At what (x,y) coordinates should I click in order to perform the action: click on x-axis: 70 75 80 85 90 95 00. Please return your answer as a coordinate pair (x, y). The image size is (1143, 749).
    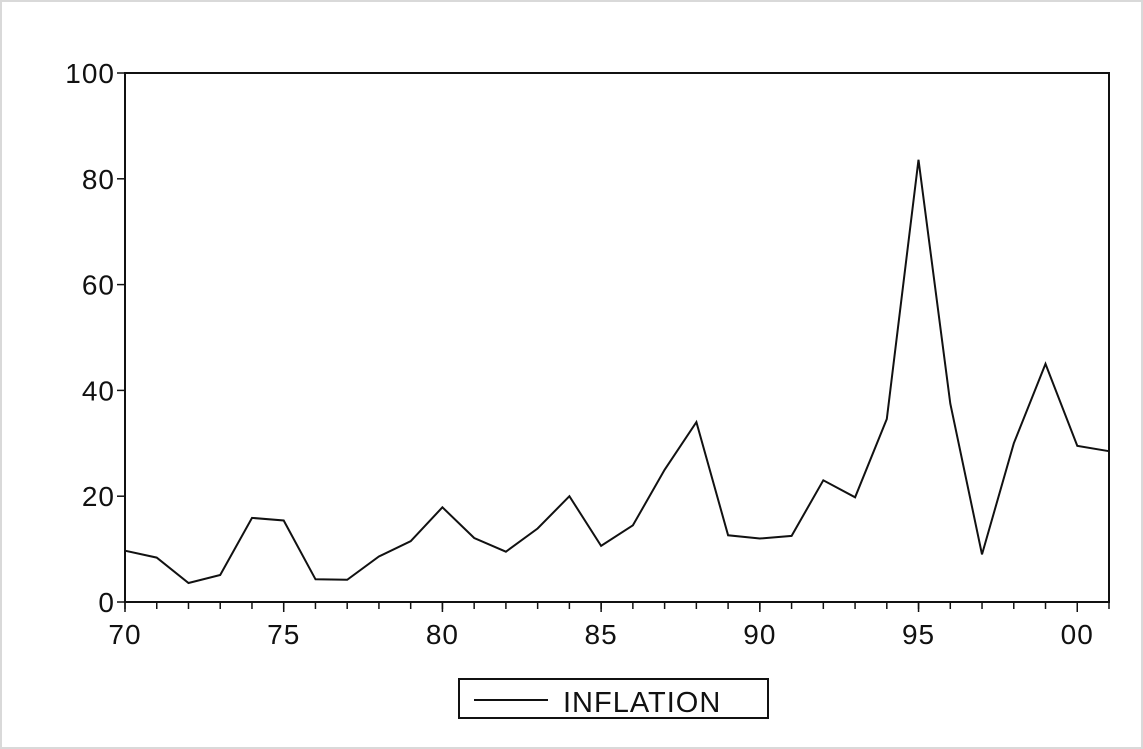
    Looking at the image, I should click on (609, 626).